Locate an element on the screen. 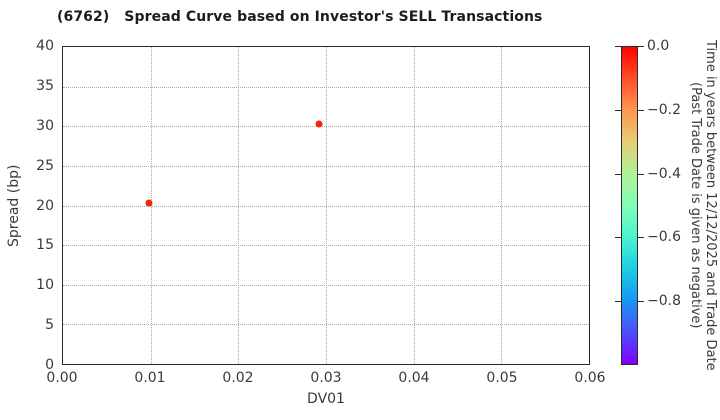 The width and height of the screenshot is (720, 420). y-tick-label: 25 is located at coordinates (45, 165).